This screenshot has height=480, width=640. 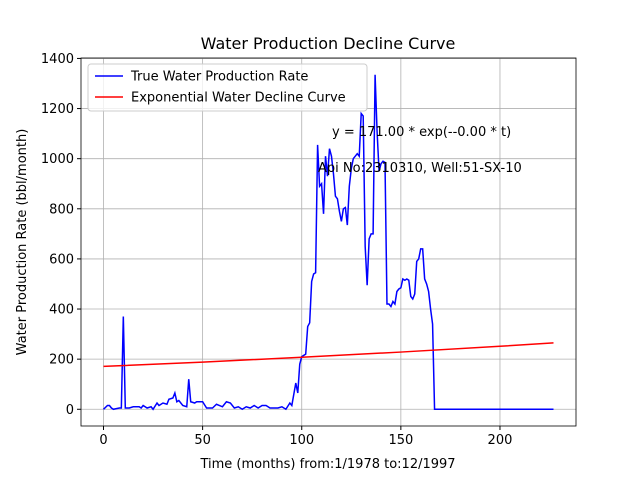 What do you see at coordinates (421, 132) in the screenshot?
I see `annotation: y = 171.00 * exp(--0.00 * t)` at bounding box center [421, 132].